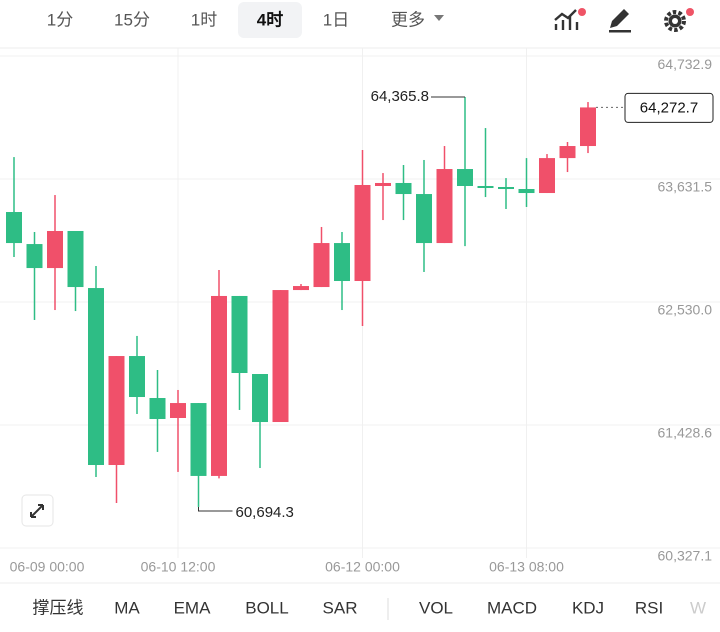  I want to click on indicator-icon, so click(566, 19).